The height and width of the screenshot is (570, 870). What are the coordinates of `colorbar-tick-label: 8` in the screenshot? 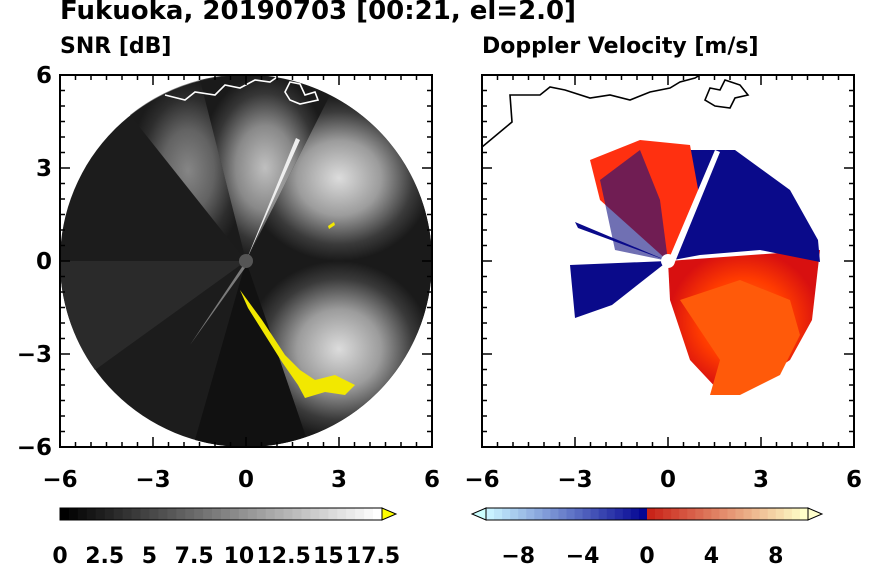 It's located at (775, 556).